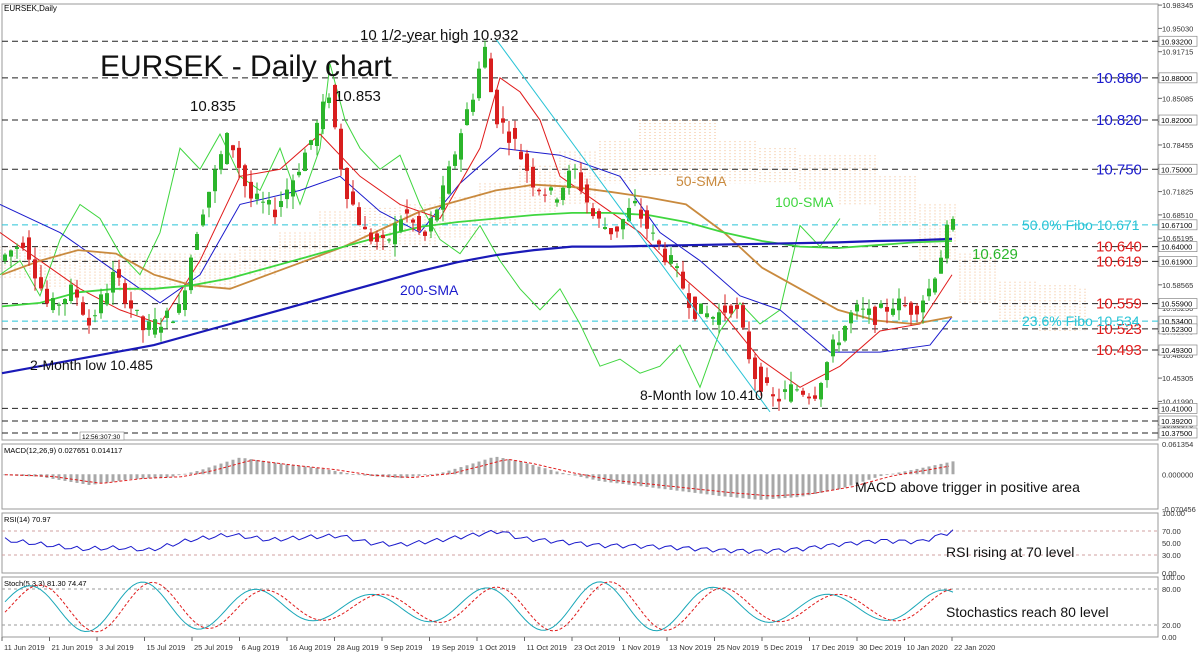 This screenshot has width=1200, height=654. I want to click on price-tag-label: 10.41000, so click(1176, 408).